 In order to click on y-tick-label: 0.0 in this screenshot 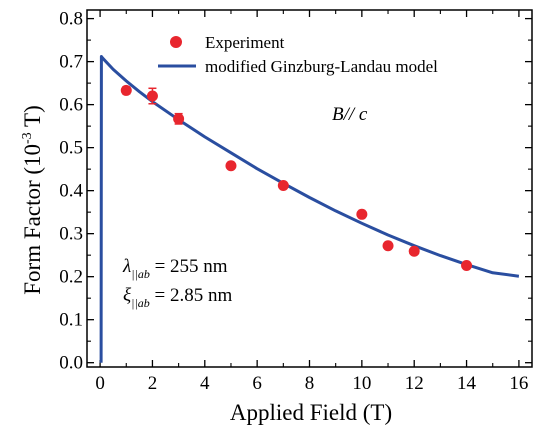, I will do `click(71, 363)`.